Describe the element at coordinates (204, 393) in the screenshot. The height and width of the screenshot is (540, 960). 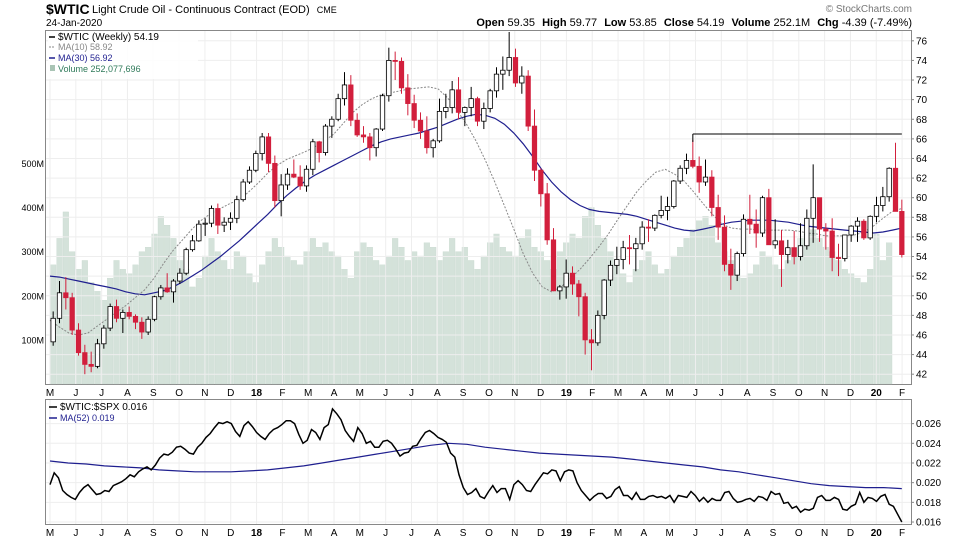
I see `x-tick-label: N` at that location.